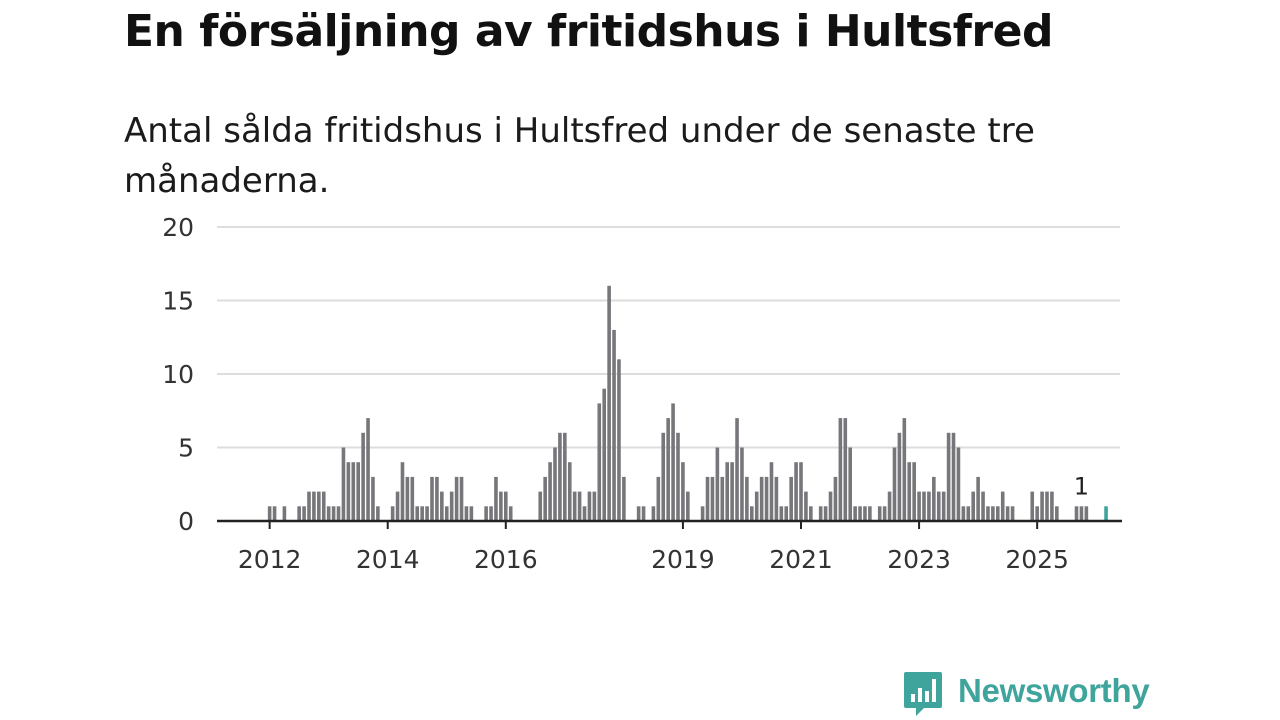 The image size is (1280, 720). What do you see at coordinates (588, 31) in the screenshot?
I see `chart-title: En försäljning av fritidshus i Hultsfred` at bounding box center [588, 31].